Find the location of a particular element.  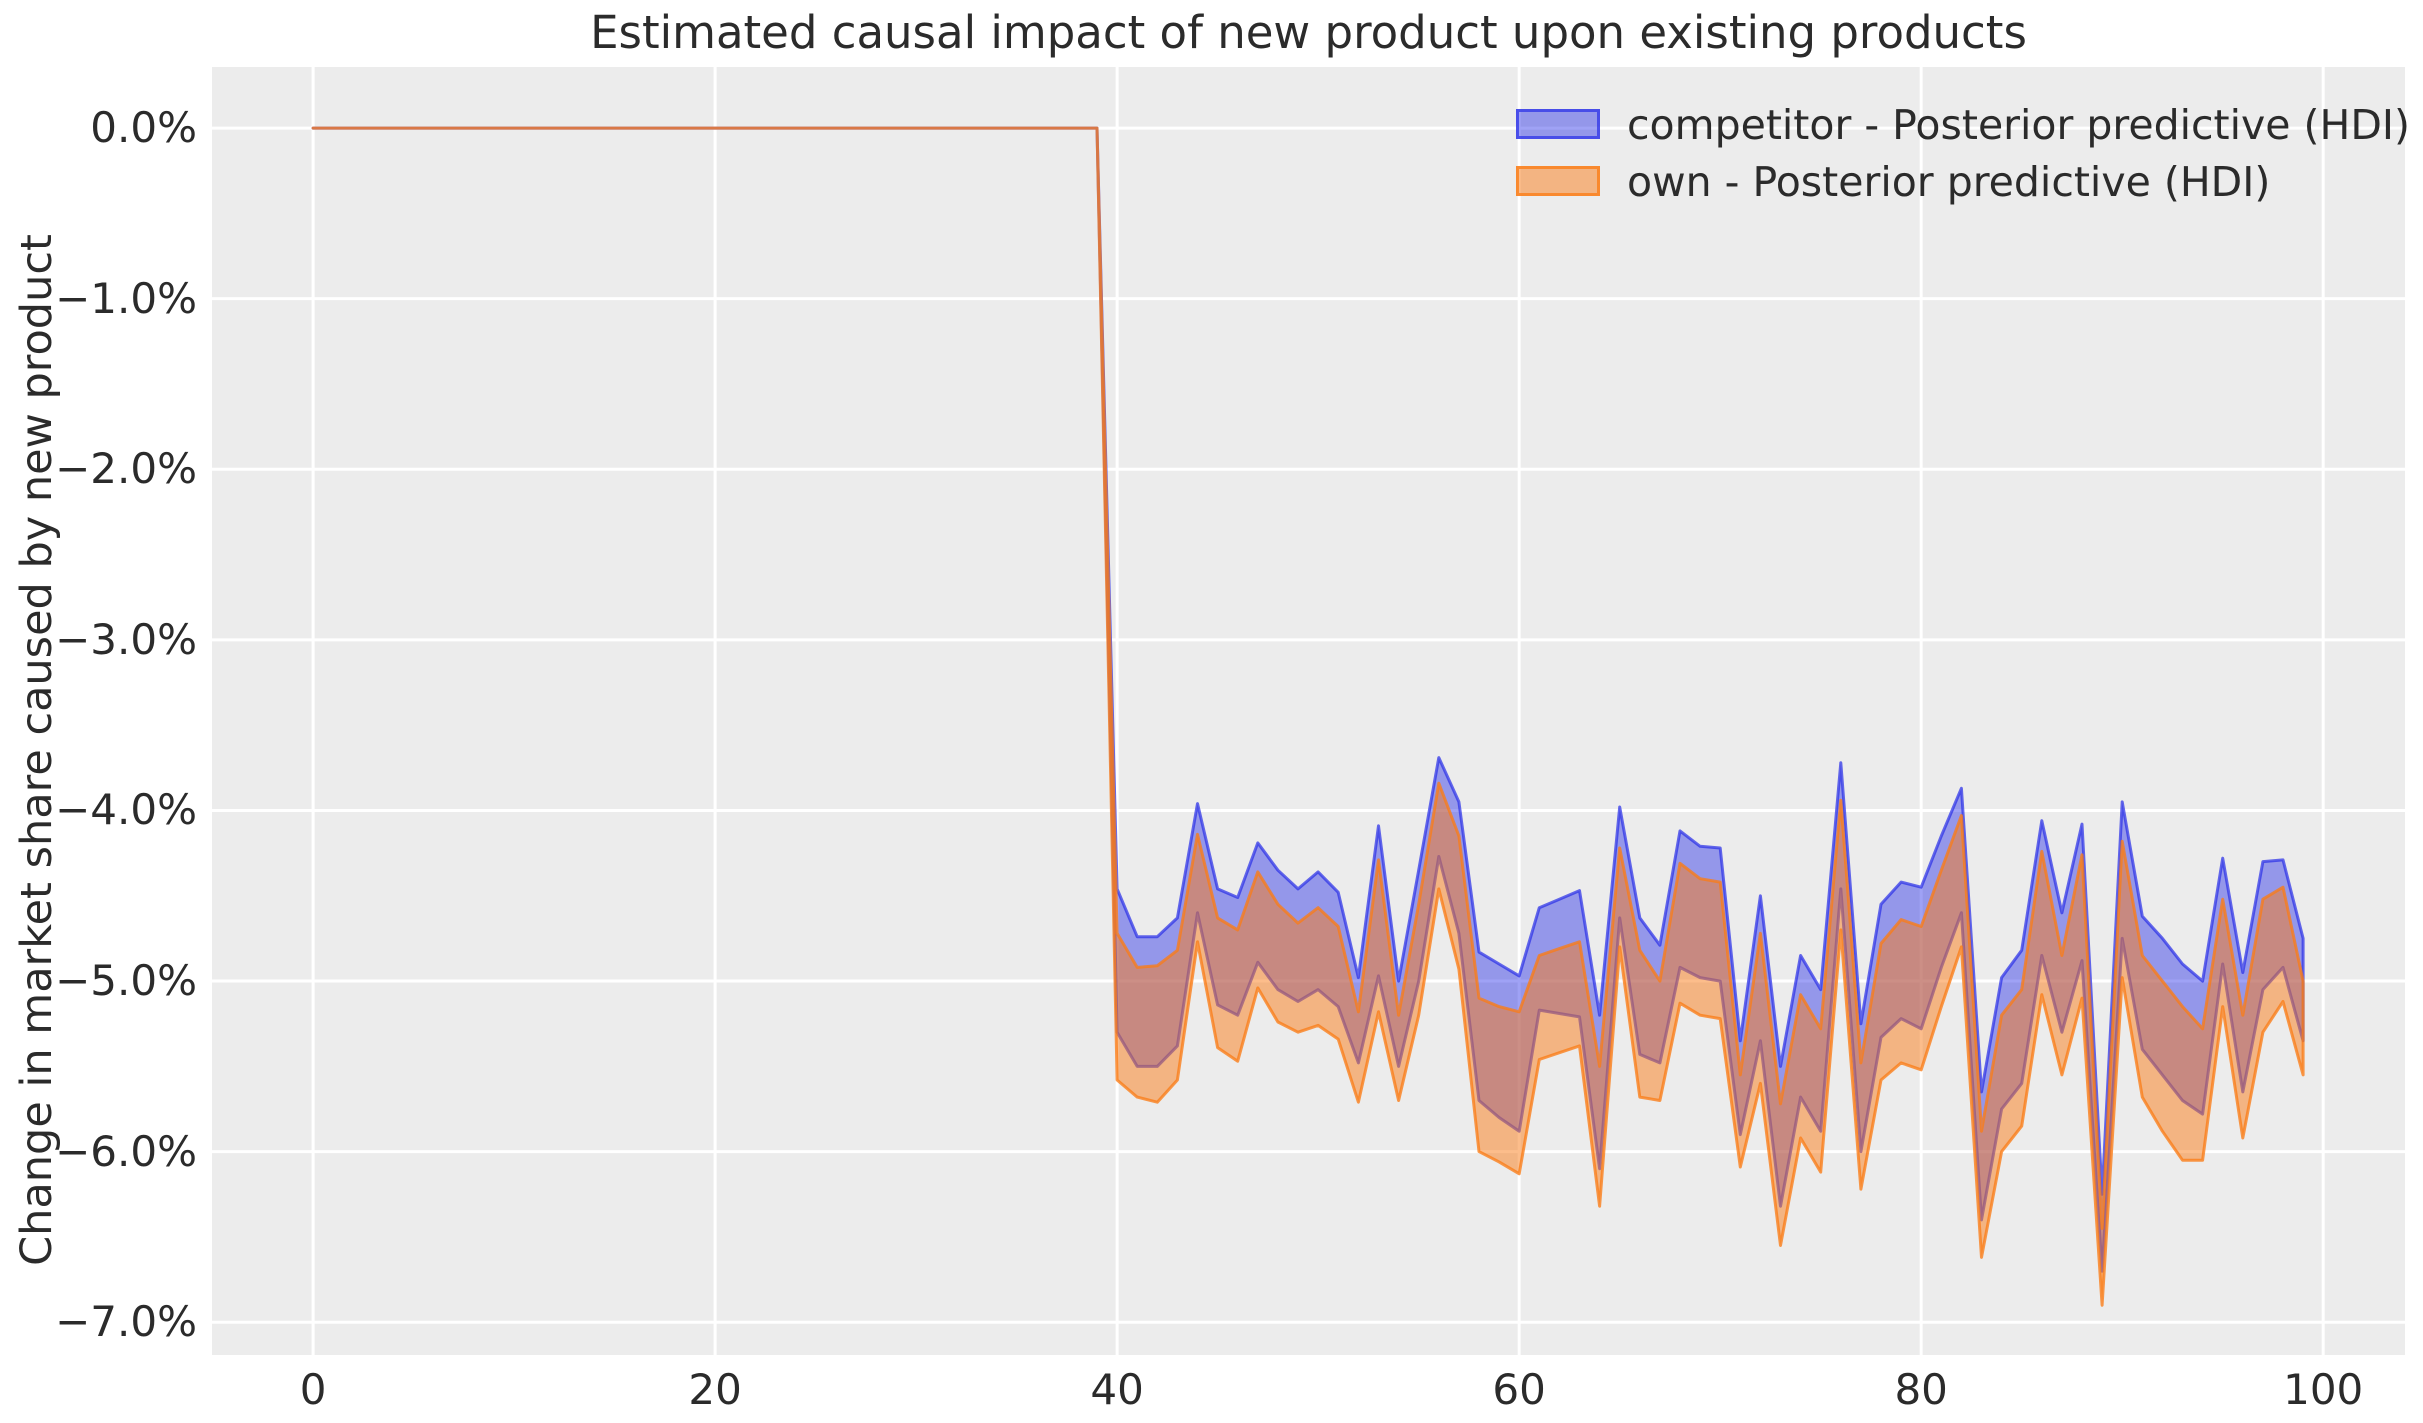

y-tick-label: −5.0% is located at coordinates (126, 981).